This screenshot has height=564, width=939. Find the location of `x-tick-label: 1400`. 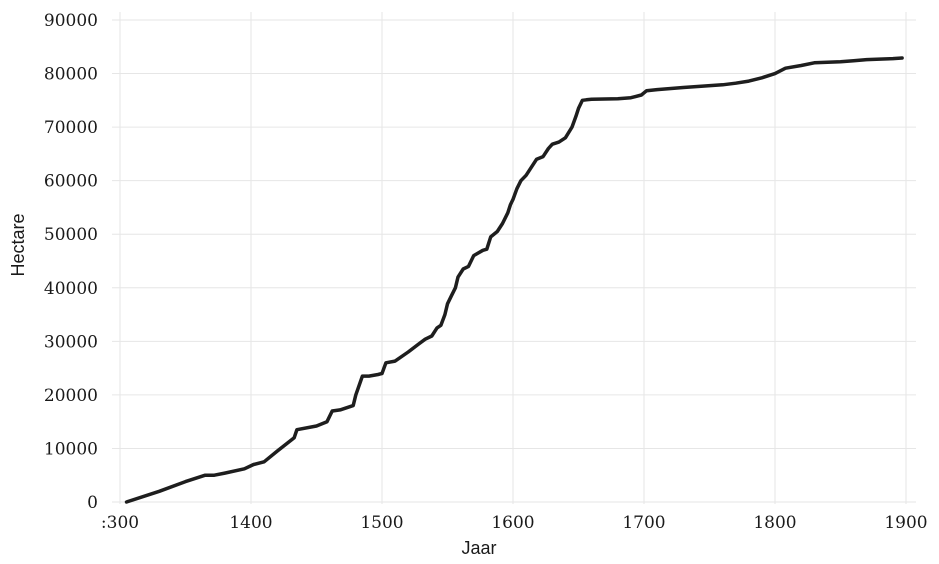

x-tick-label: 1400 is located at coordinates (250, 523).